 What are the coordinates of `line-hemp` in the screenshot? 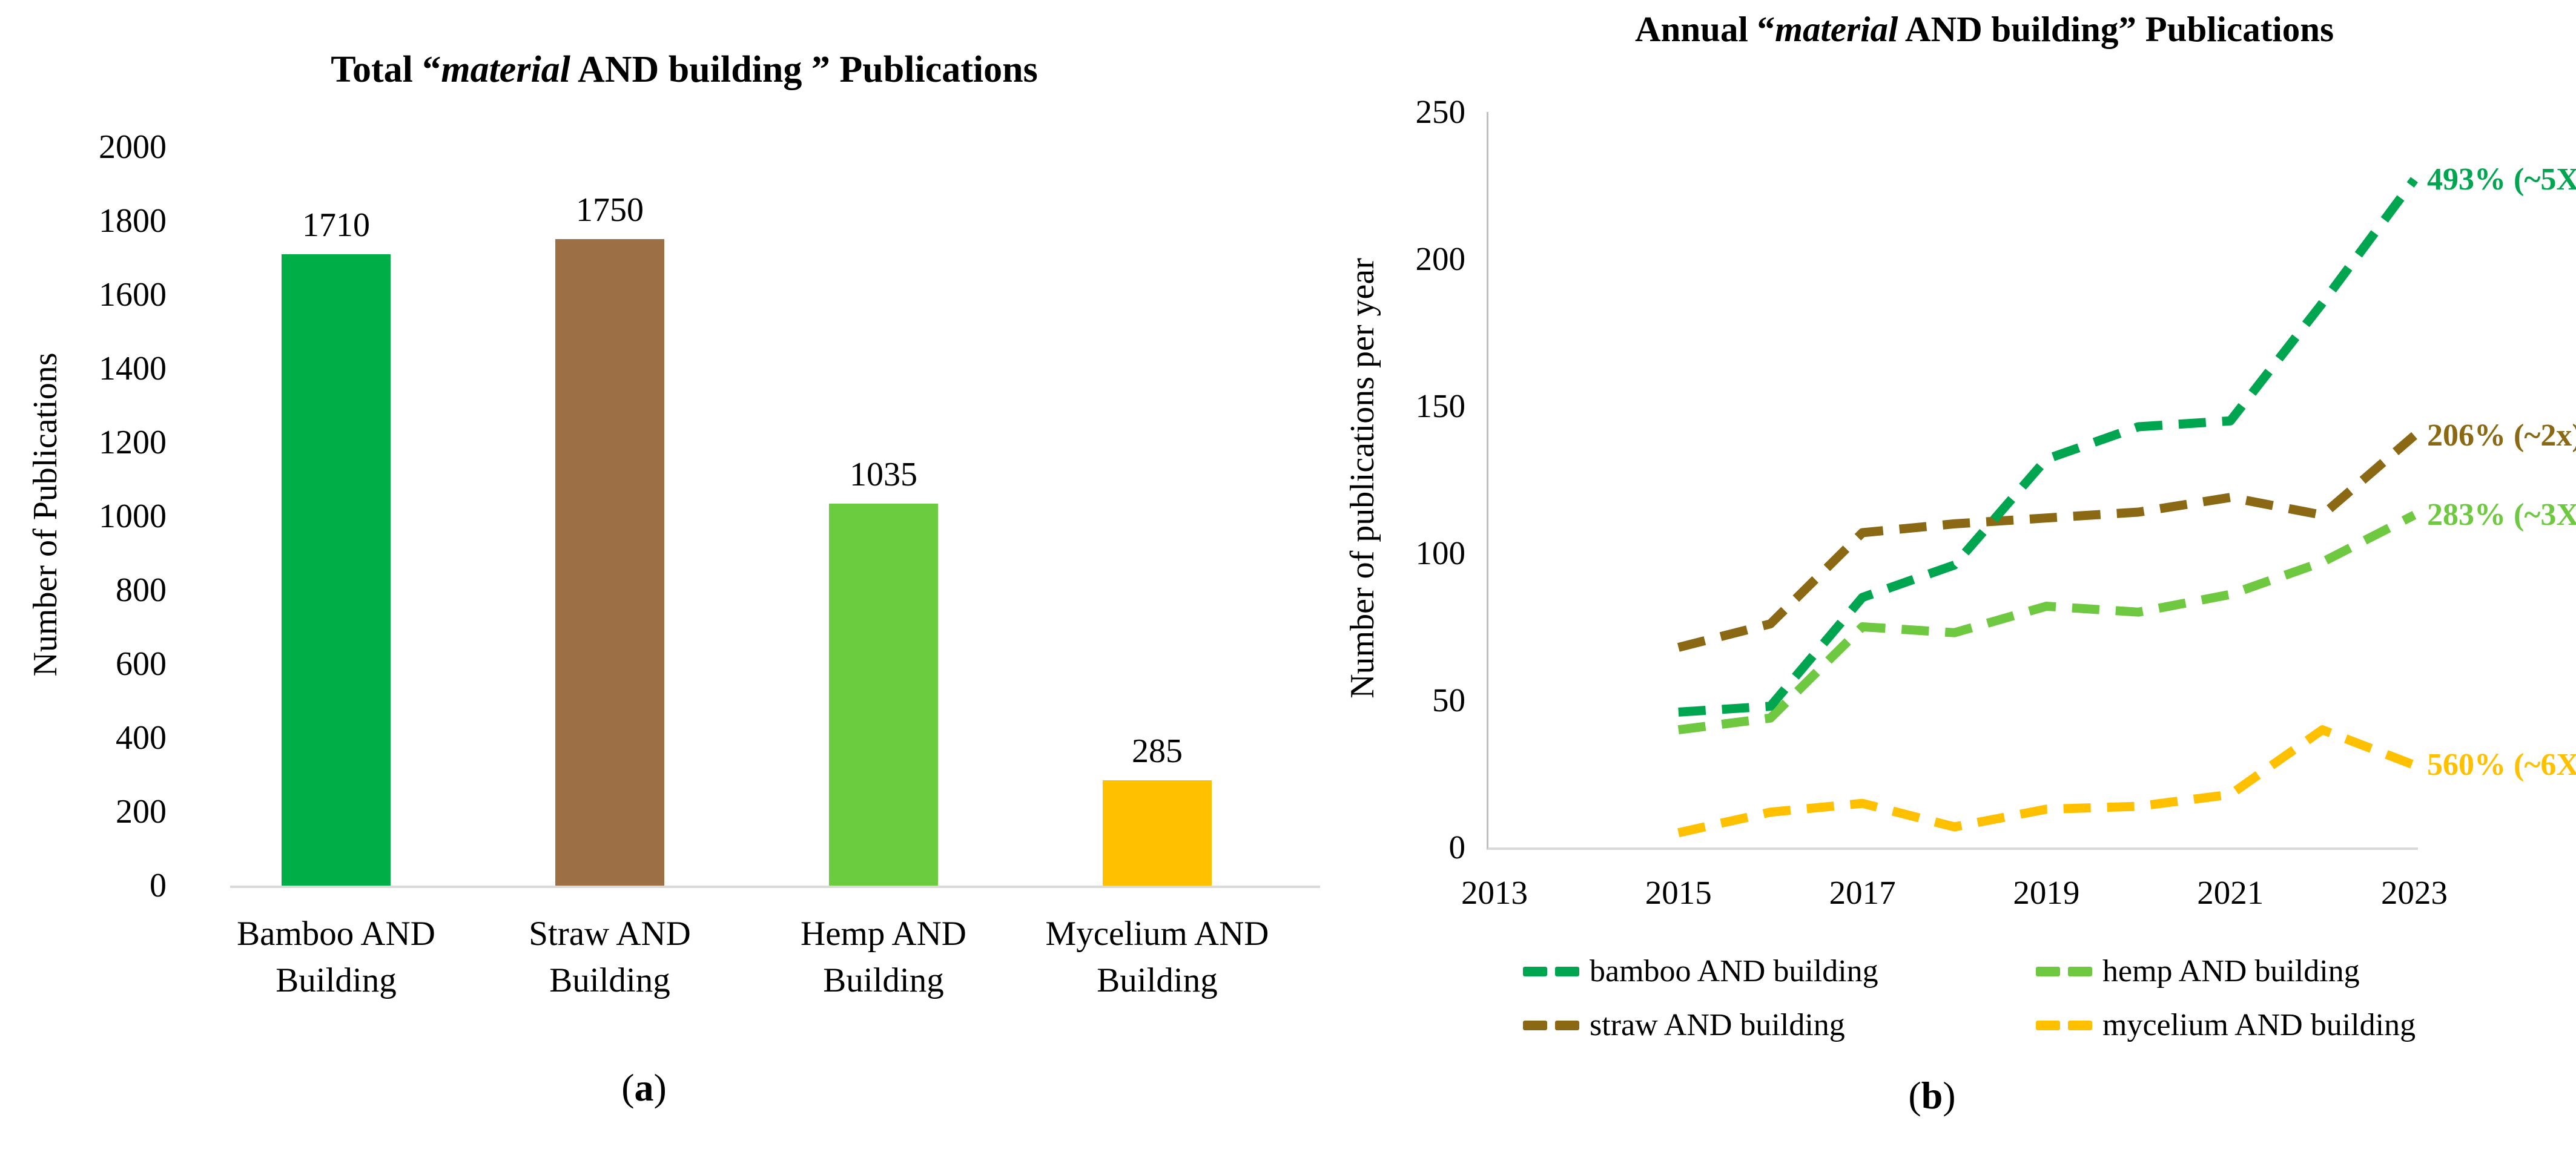 It's located at (2047, 623).